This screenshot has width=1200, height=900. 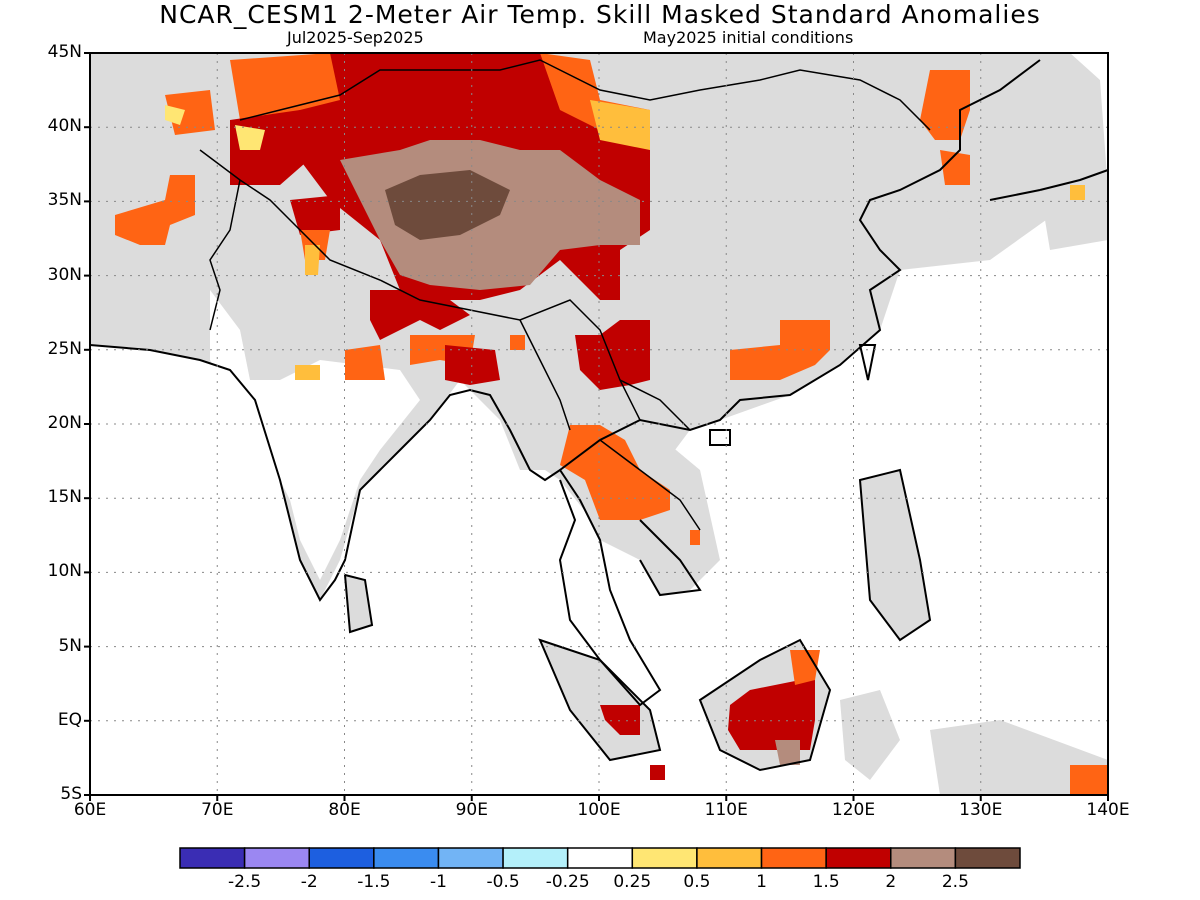 I want to click on latitude-label: 5N, so click(x=70, y=645).